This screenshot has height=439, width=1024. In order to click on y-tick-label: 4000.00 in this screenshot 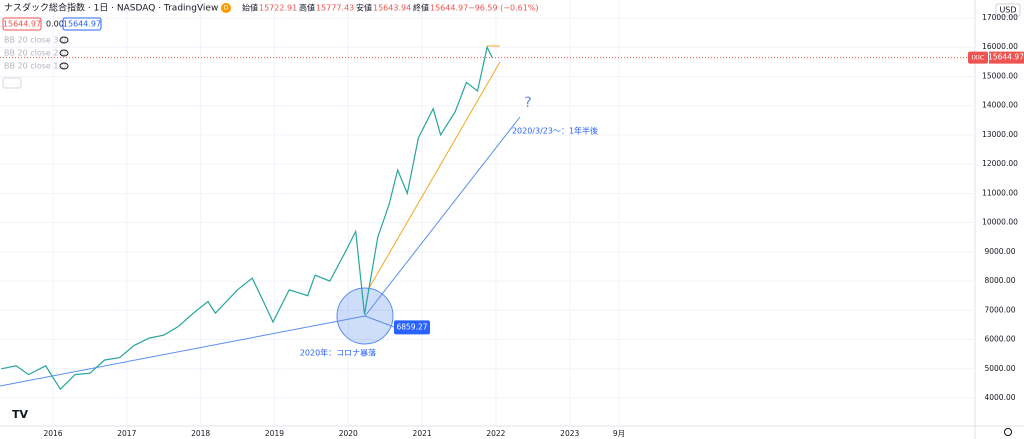, I will do `click(999, 397)`.